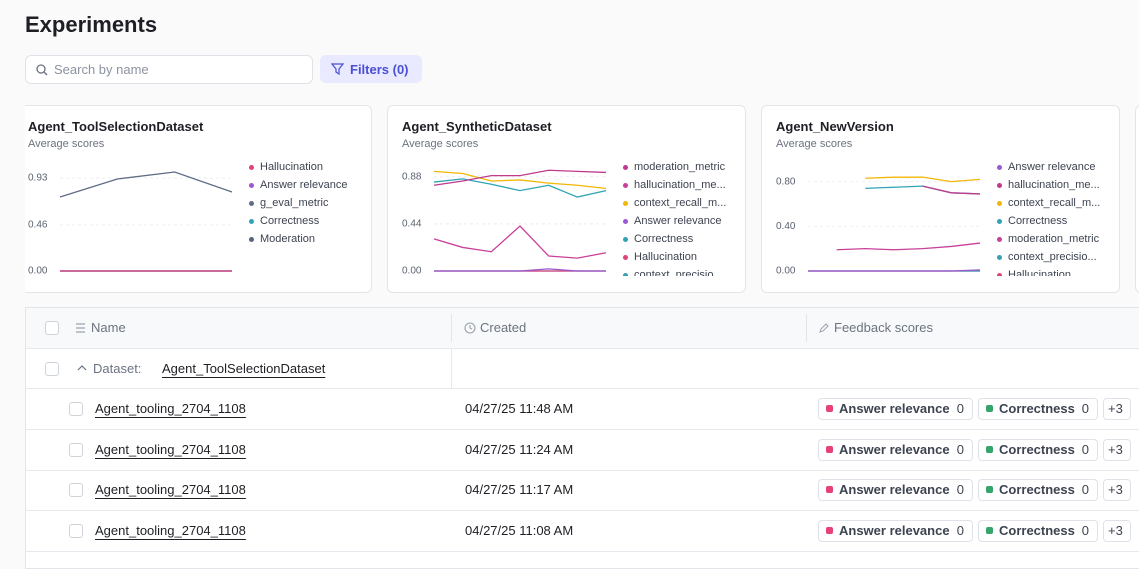 This screenshot has height=569, width=1139. I want to click on legend-label: g_eval_metric, so click(294, 203).